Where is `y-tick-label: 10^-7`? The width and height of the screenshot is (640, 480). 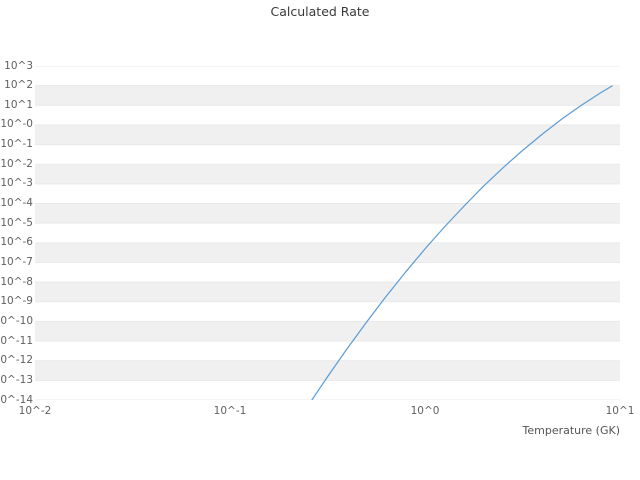
y-tick-label: 10^-7 is located at coordinates (16, 261).